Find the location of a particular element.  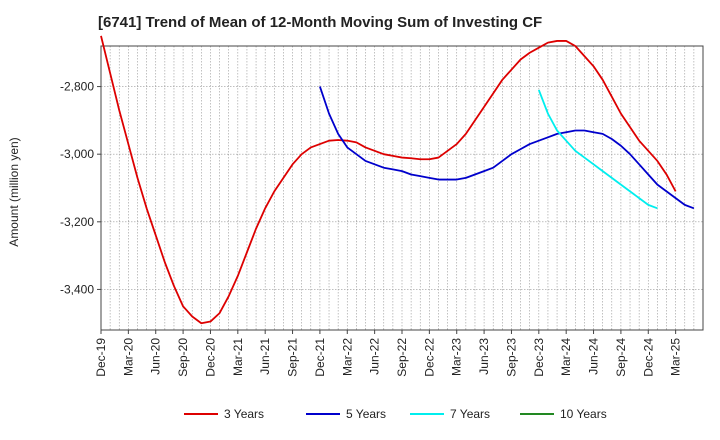

series-line-7-years is located at coordinates (597, 149).